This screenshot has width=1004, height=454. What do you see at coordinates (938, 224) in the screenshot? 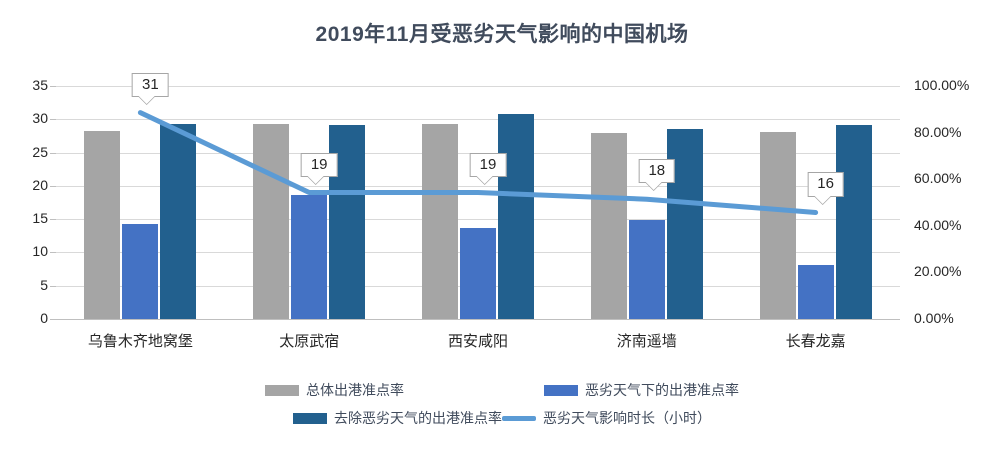
I see `y-axis-right-tick-label: 40.00%` at bounding box center [938, 224].